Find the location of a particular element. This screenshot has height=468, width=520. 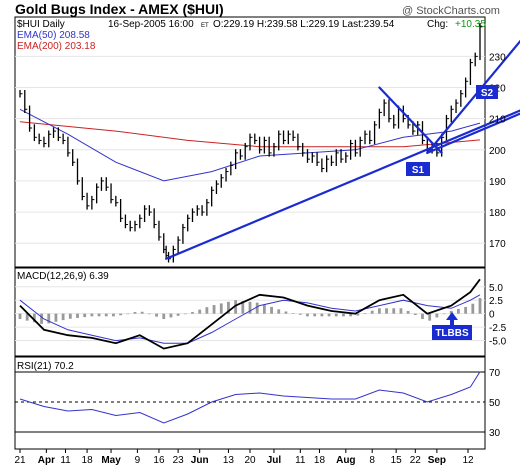

ema200-legend: EMA(200) 203.18 is located at coordinates (56, 46).